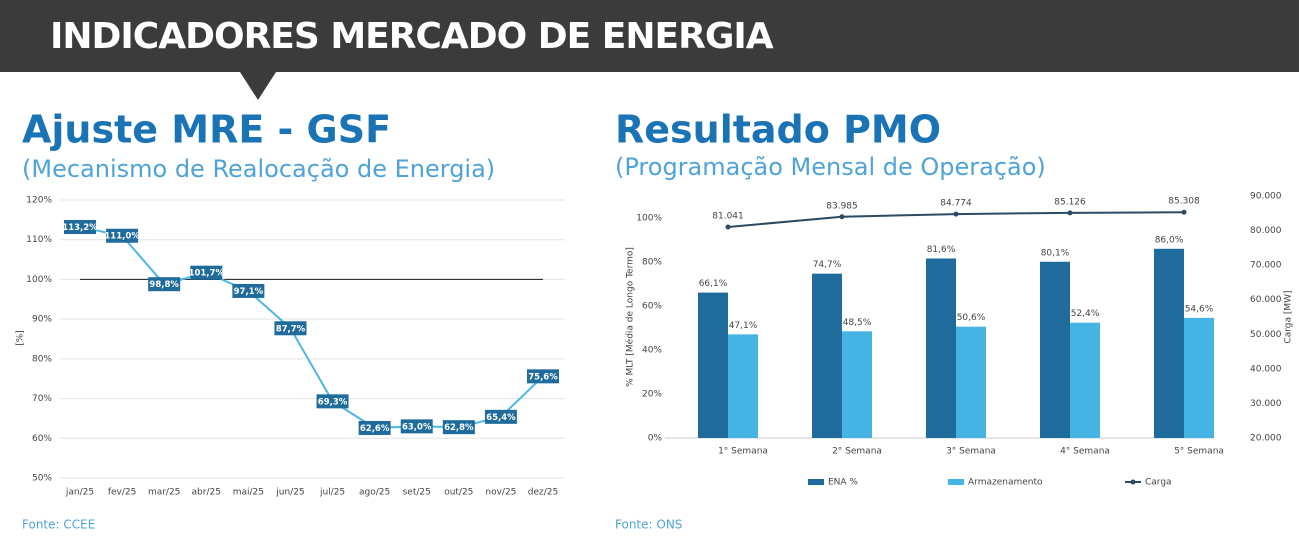  What do you see at coordinates (42, 479) in the screenshot?
I see `y-tick-label: 50%` at bounding box center [42, 479].